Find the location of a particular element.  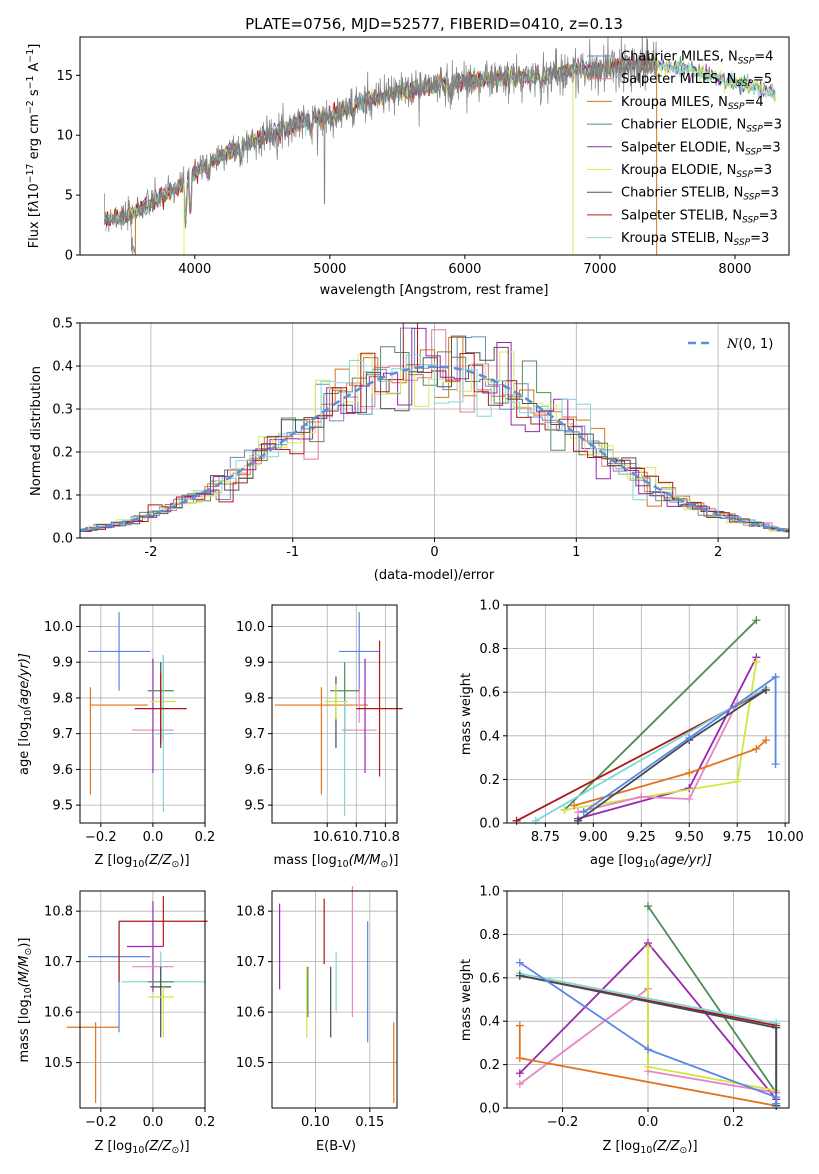

y-tick-label: 9.7 is located at coordinates (62, 734).